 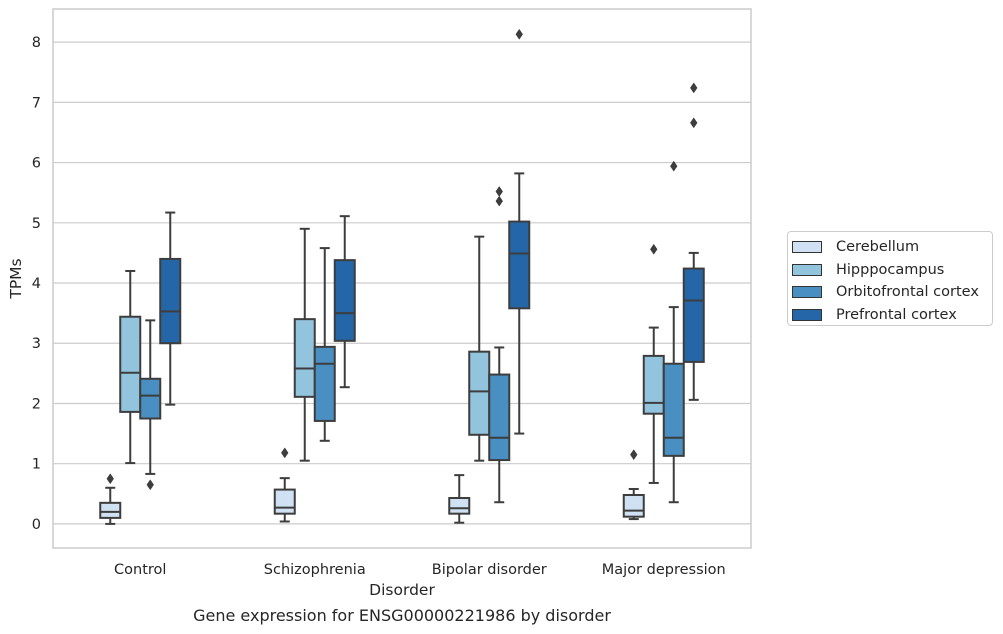 I want to click on box-1-0-flier, so click(x=285, y=453).